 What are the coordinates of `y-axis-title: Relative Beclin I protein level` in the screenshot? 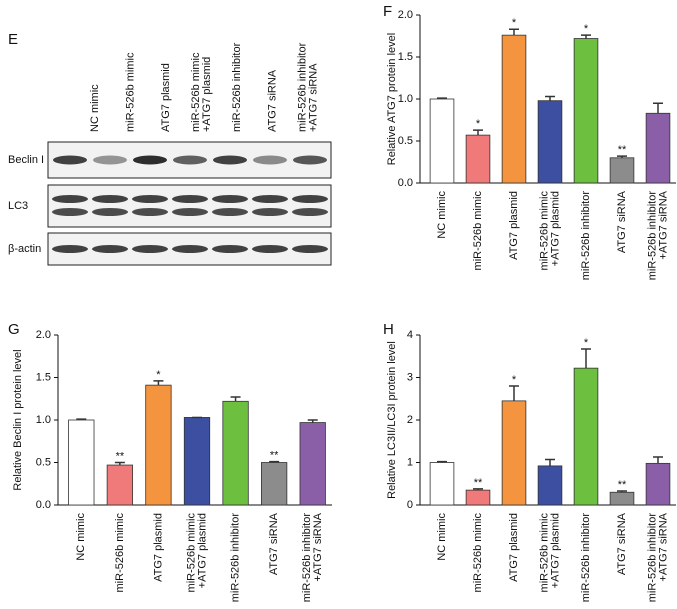 It's located at (18, 419).